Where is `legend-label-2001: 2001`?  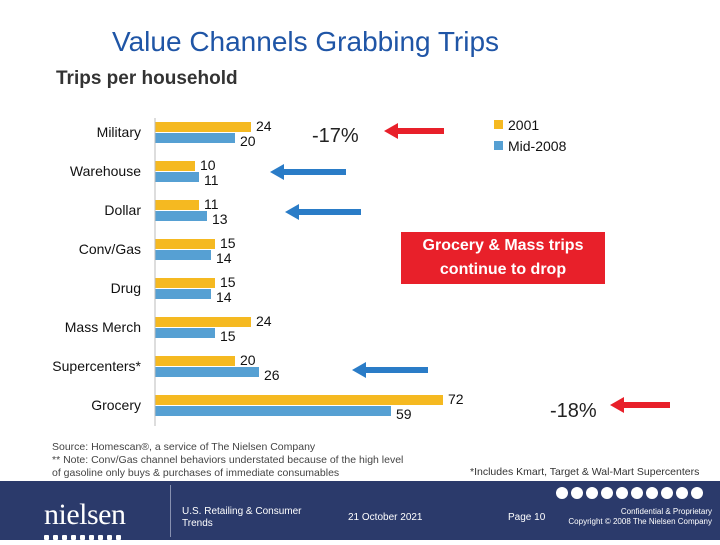
legend-label-2001: 2001 is located at coordinates (523, 125).